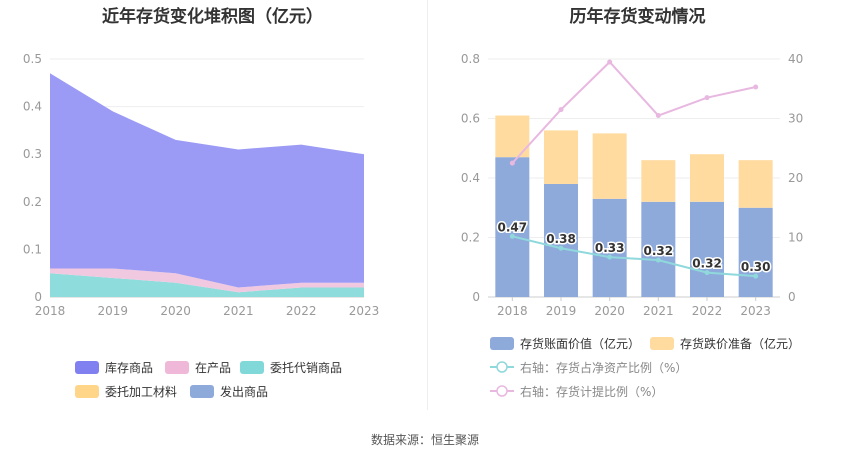  Describe the element at coordinates (792, 297) in the screenshot. I see `right-y2-tick-label: 0` at that location.